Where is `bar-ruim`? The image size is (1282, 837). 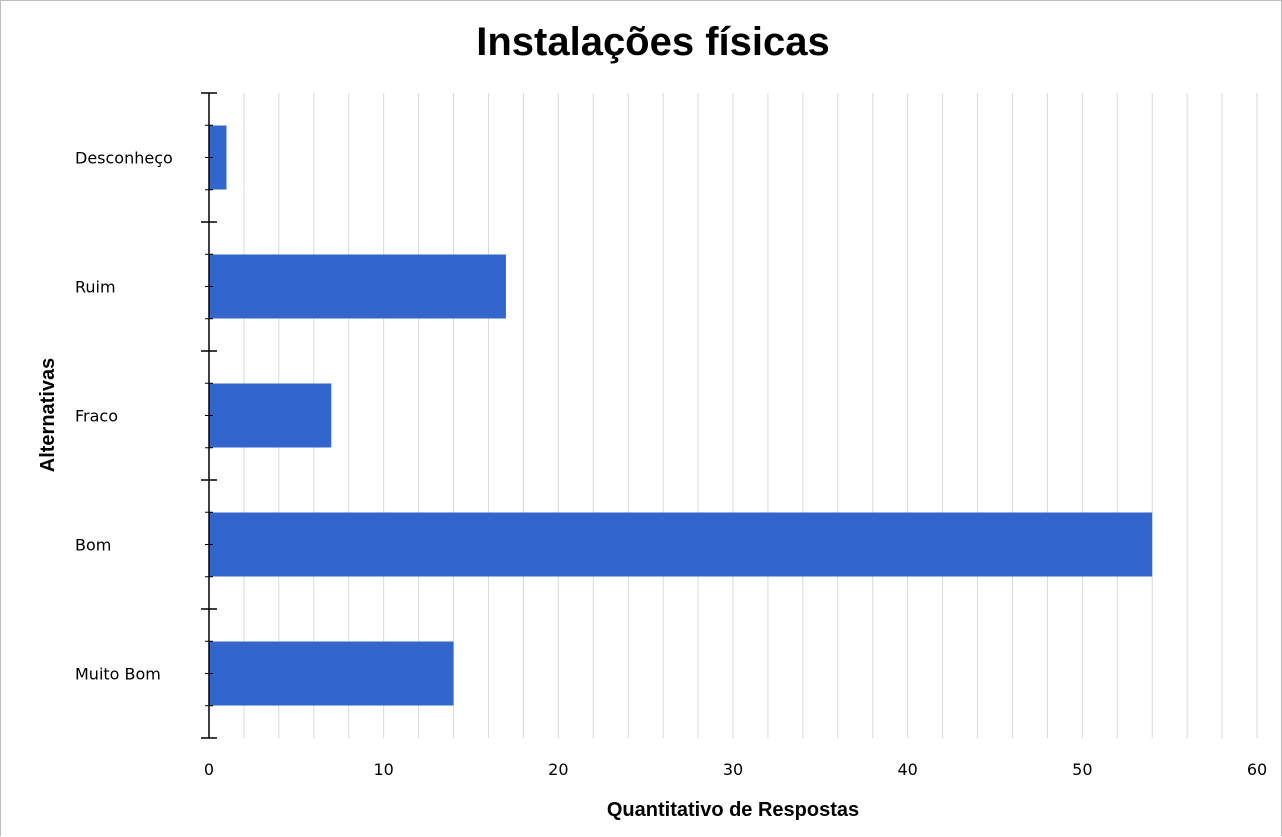
bar-ruim is located at coordinates (357, 286).